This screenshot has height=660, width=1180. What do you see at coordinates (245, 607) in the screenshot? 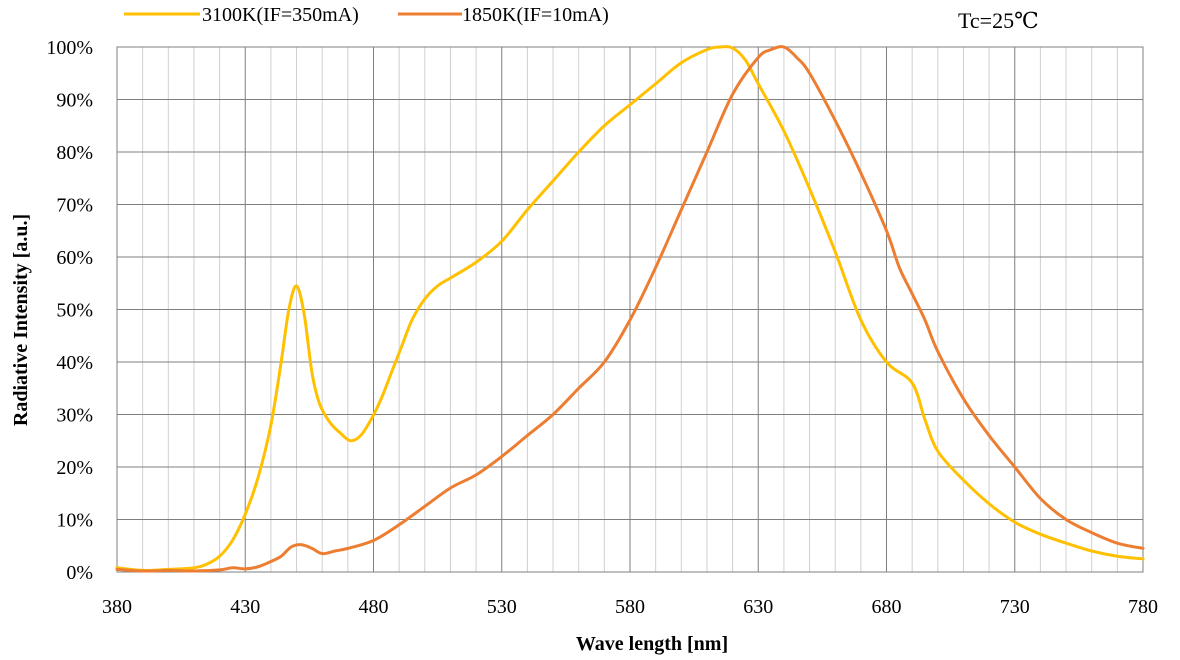
I see `x-tick-label: 430` at bounding box center [245, 607].